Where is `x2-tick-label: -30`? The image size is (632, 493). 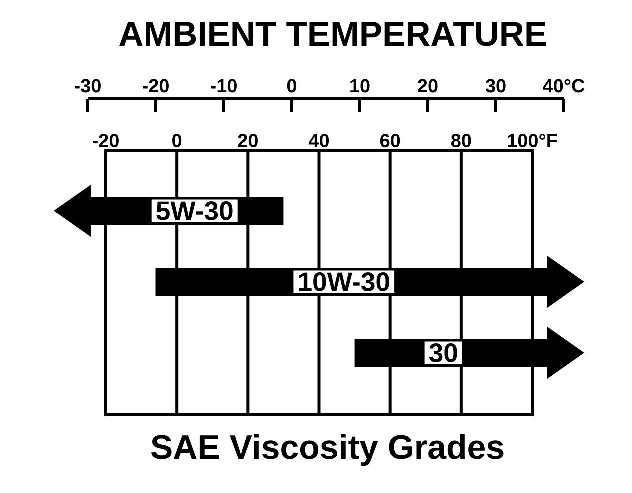
x2-tick-label: -30 is located at coordinates (88, 86).